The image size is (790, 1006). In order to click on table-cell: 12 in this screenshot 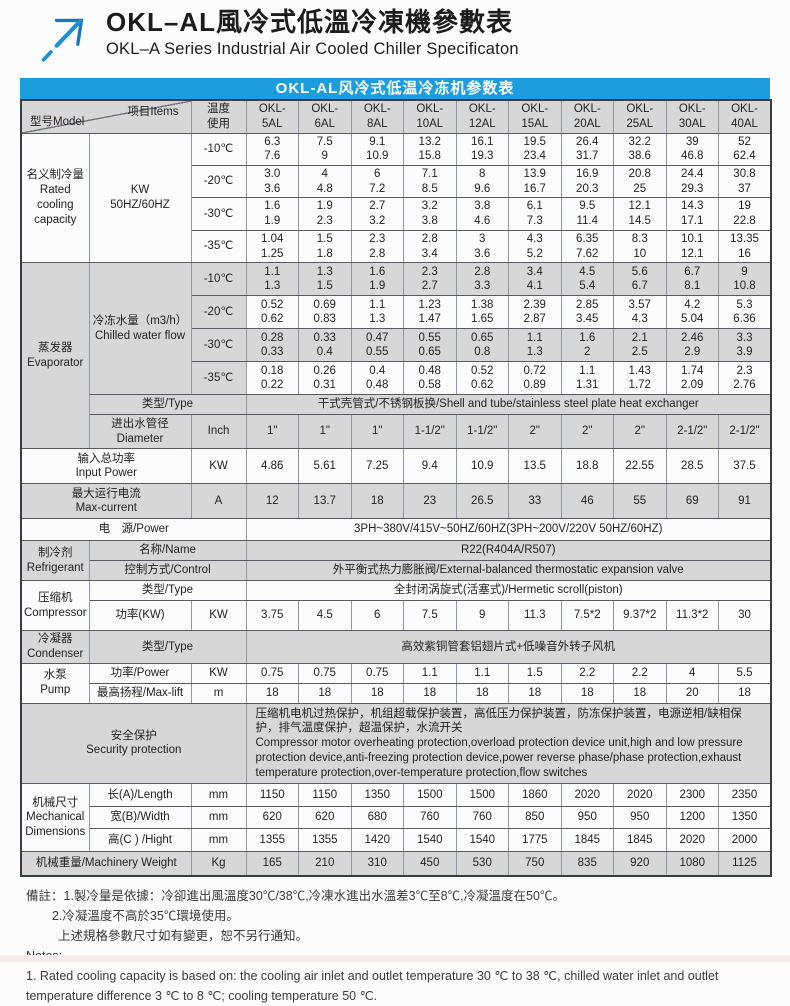, I will do `click(272, 501)`.